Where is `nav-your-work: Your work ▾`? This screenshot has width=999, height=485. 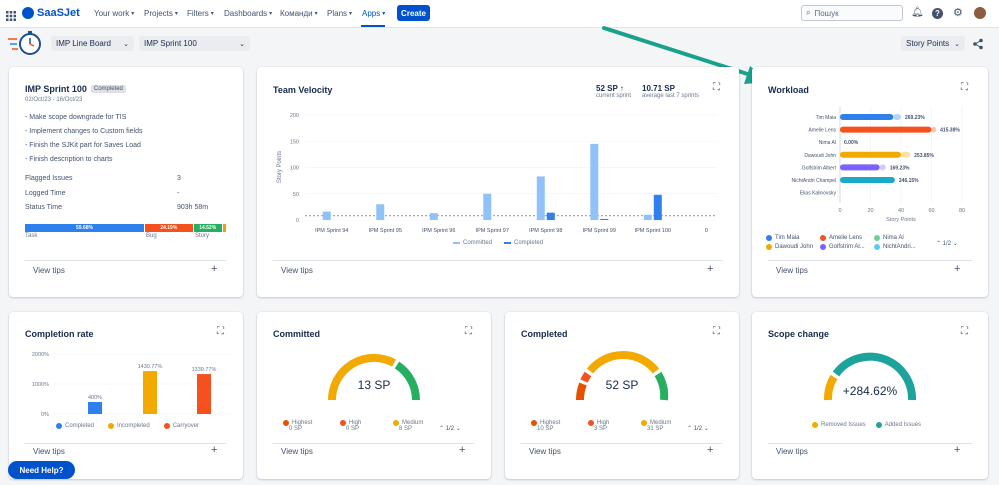
nav-your-work: Your work ▾ is located at coordinates (114, 13).